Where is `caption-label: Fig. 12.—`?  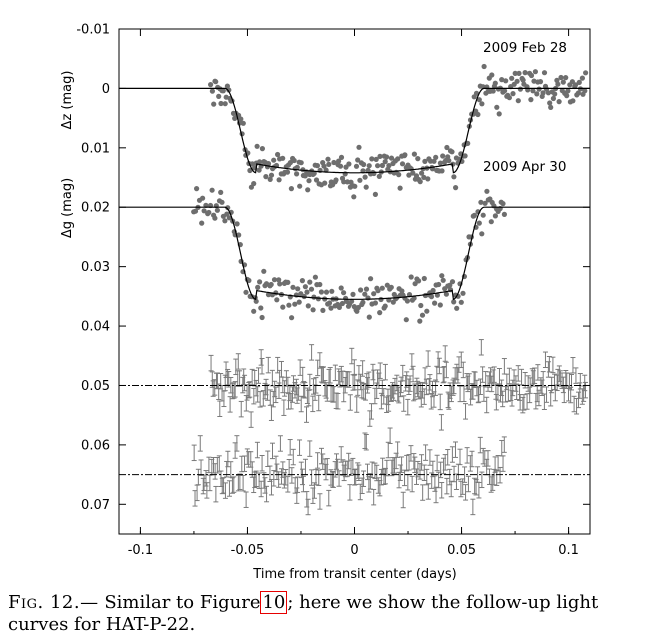
caption-label: Fig. 12.— is located at coordinates (53, 602).